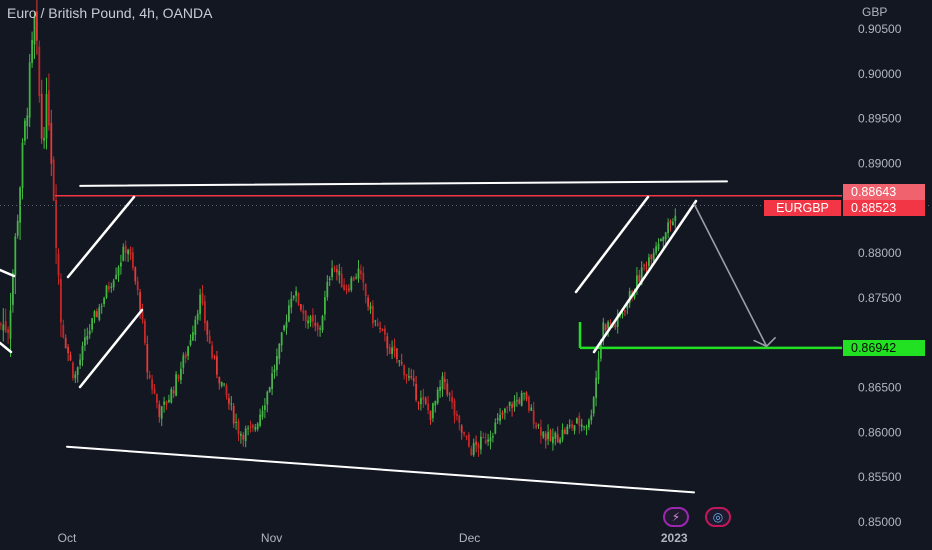  I want to click on edge-line-b, so click(6, 347).